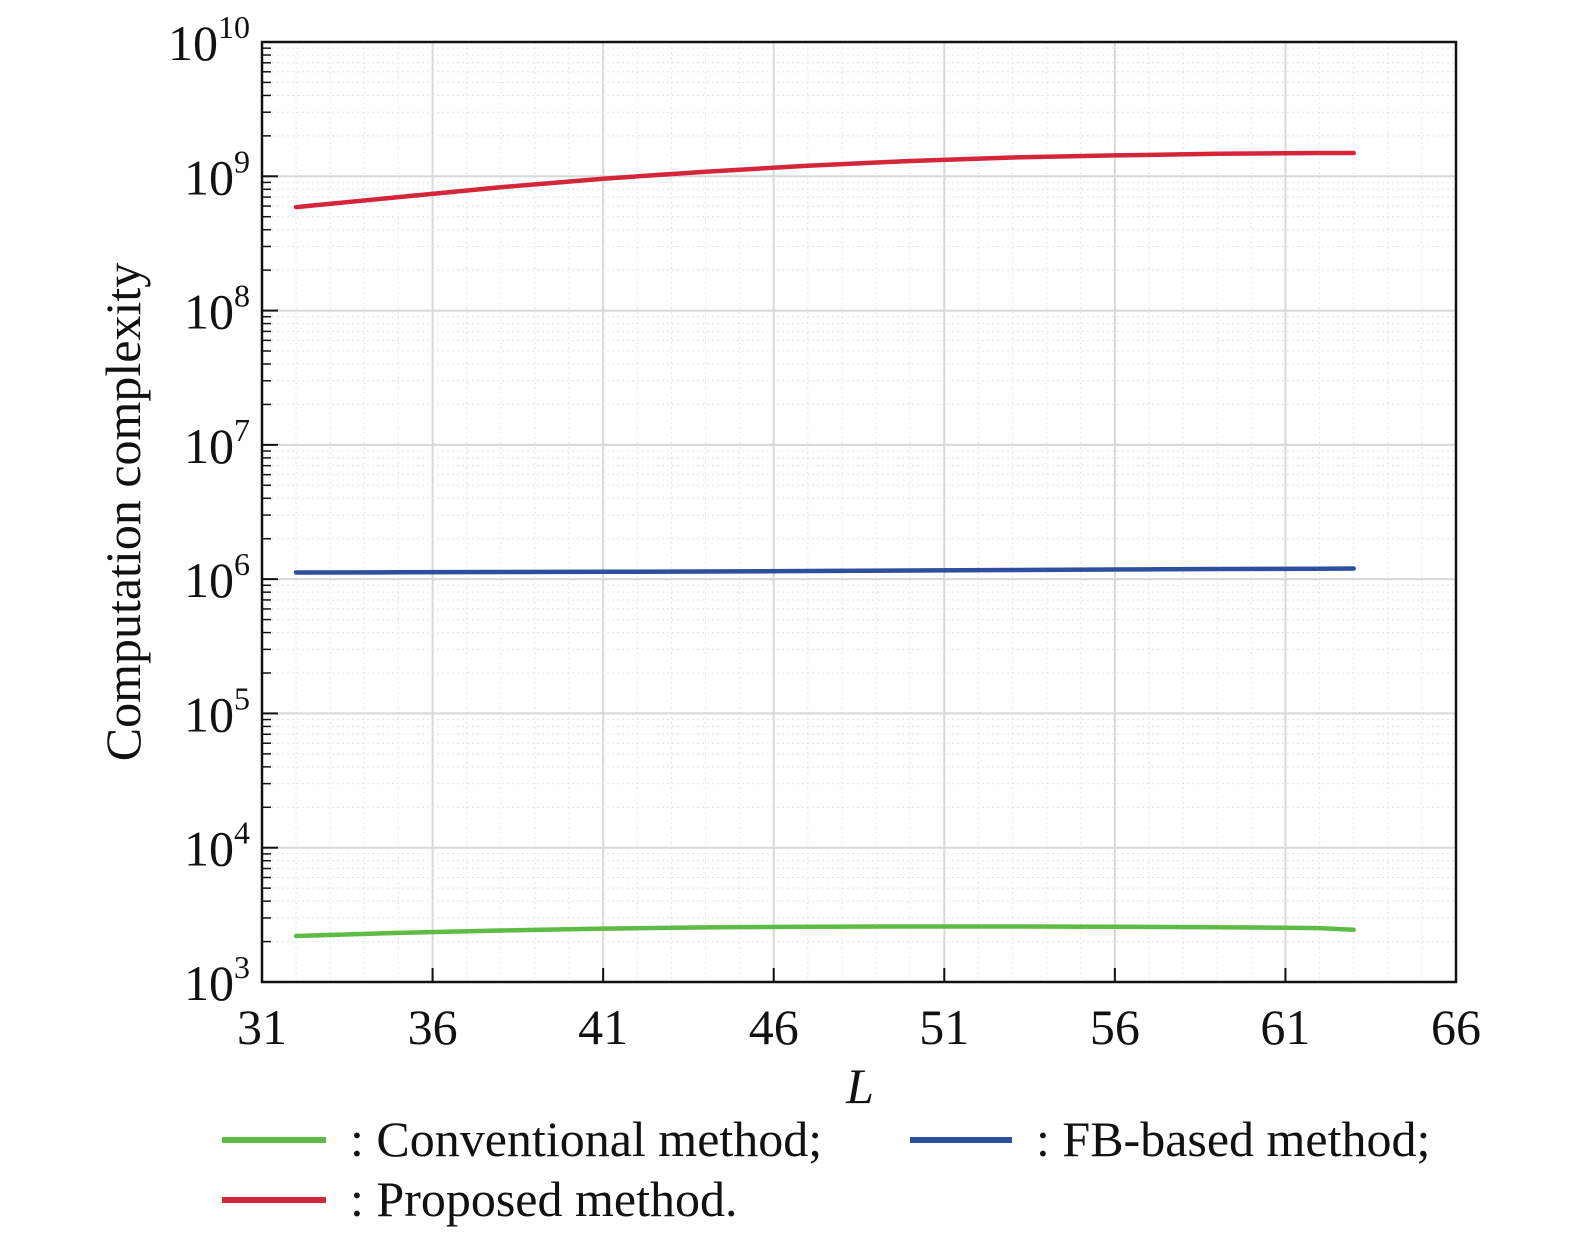 This screenshot has height=1237, width=1575. What do you see at coordinates (123, 512) in the screenshot?
I see `y-axis-label: Computation complexity` at bounding box center [123, 512].